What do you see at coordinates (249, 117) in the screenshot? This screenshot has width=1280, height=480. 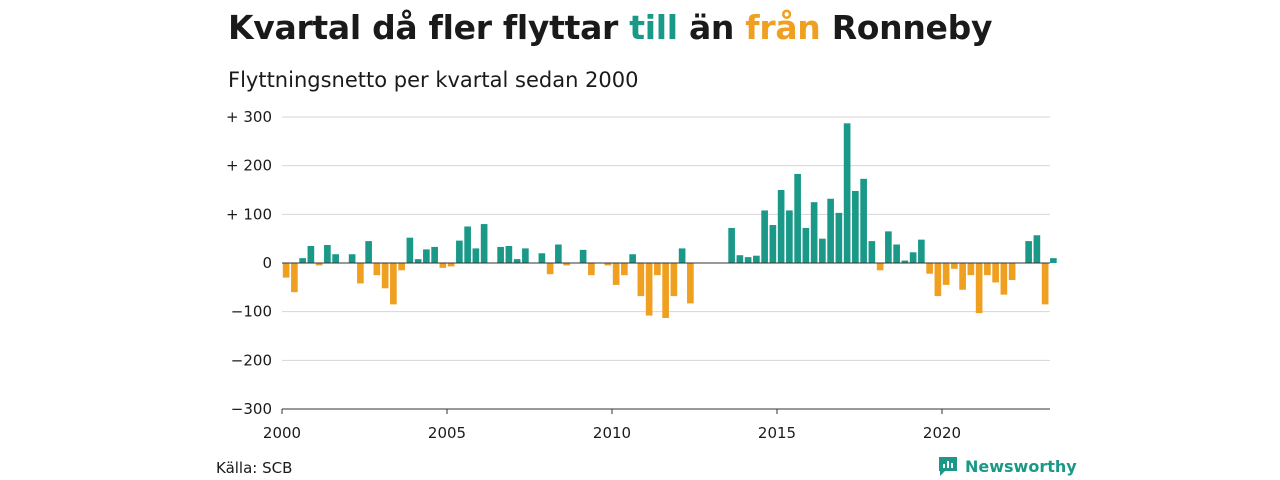 I see `y-tick-label: + 300` at bounding box center [249, 117].